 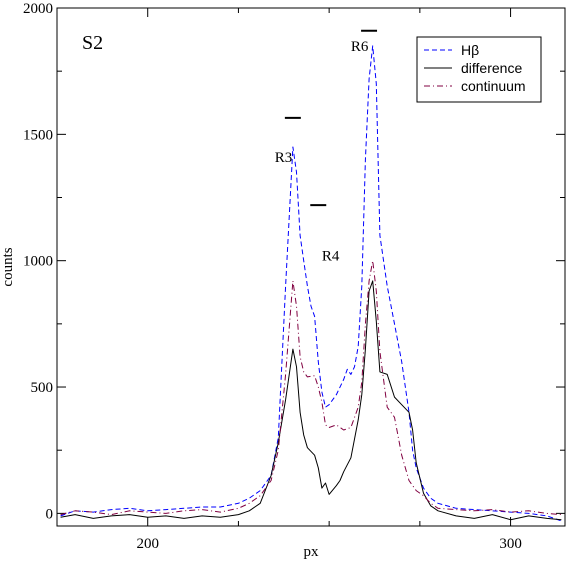 What do you see at coordinates (470, 50) in the screenshot?
I see `legend-label-0: Hβ` at bounding box center [470, 50].